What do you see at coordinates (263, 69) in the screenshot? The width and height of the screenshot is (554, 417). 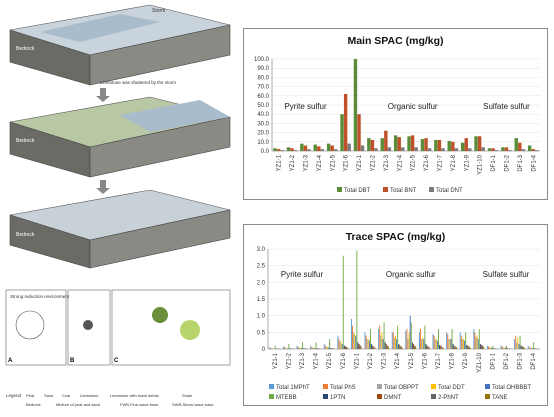 I see `y-tick-label: 90.0` at bounding box center [263, 69].